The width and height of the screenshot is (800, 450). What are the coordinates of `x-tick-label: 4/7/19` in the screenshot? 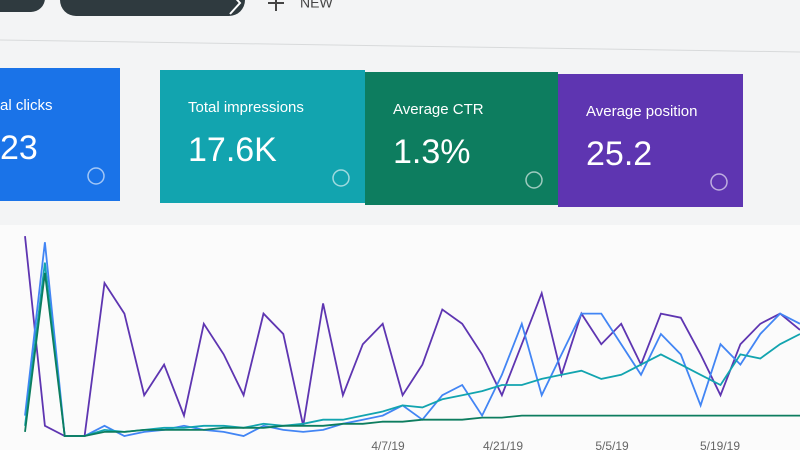 It's located at (388, 444).